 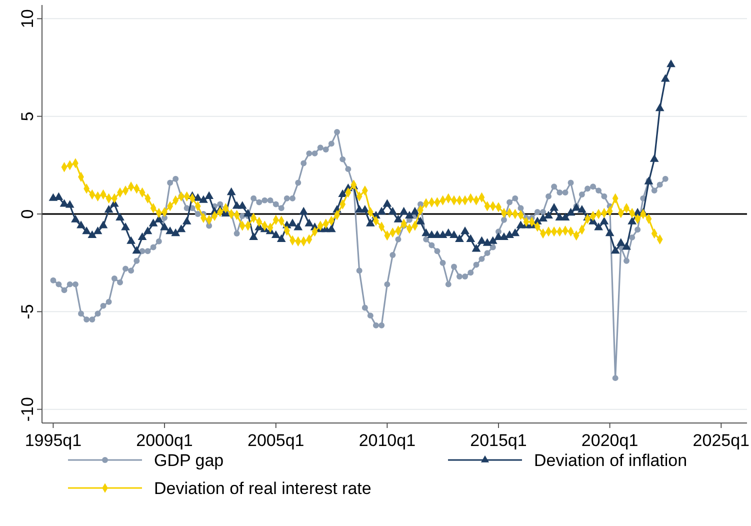 What do you see at coordinates (164, 440) in the screenshot?
I see `x-tick-label: 2000q1` at bounding box center [164, 440].